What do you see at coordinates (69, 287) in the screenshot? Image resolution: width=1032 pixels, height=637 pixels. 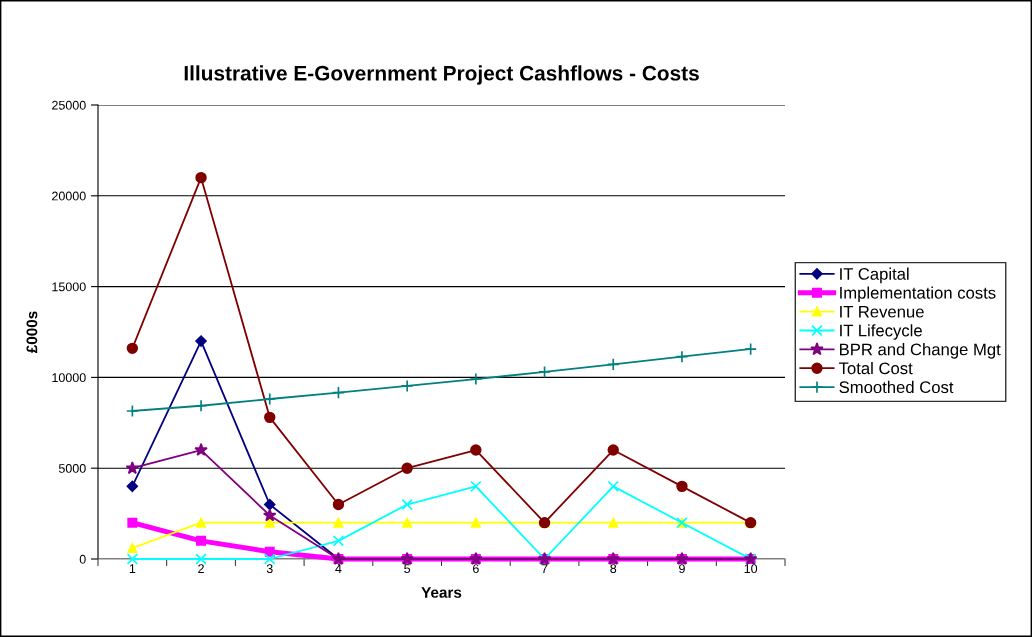 I see `y-tick-label: 15000` at bounding box center [69, 287].